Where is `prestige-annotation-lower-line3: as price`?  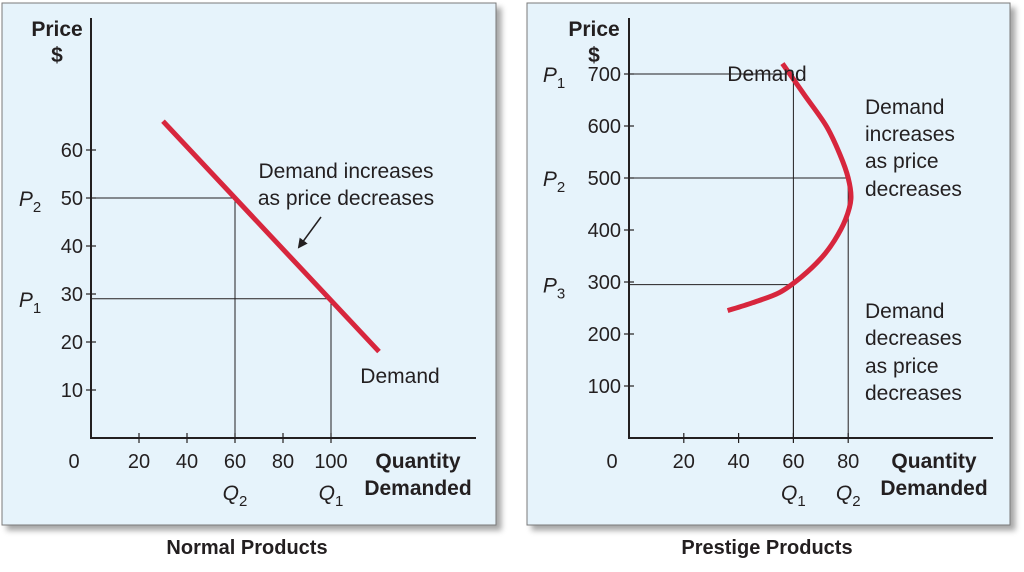
prestige-annotation-lower-line3: as price is located at coordinates (902, 366).